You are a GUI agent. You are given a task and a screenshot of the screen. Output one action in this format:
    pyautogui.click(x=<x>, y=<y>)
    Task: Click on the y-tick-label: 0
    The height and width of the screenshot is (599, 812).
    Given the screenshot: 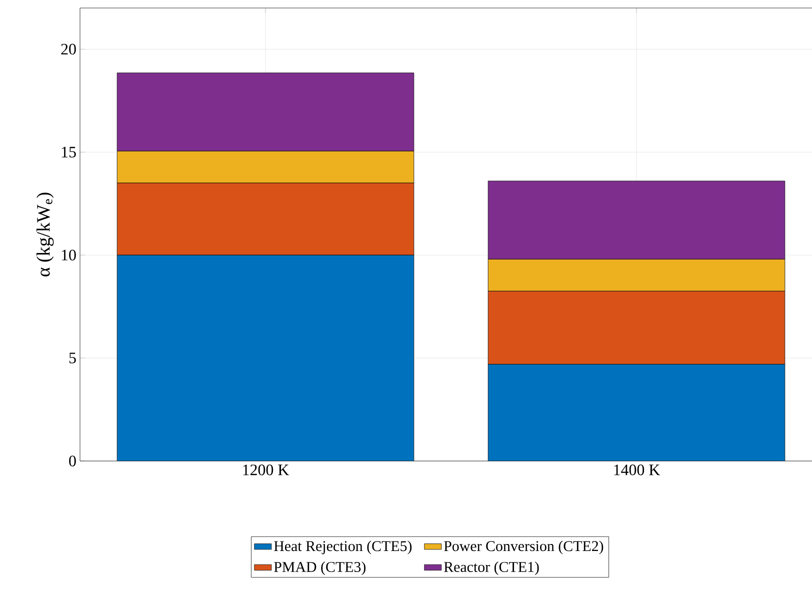 What is the action you would take?
    pyautogui.click(x=72, y=461)
    